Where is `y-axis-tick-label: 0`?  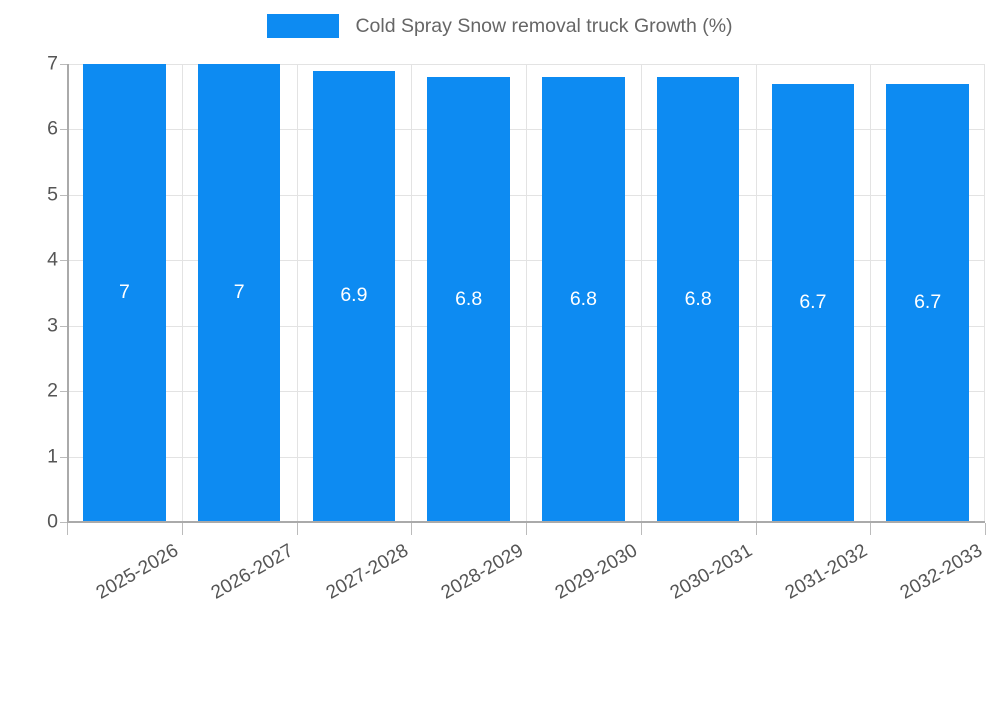
y-axis-tick-label: 0 is located at coordinates (52, 521).